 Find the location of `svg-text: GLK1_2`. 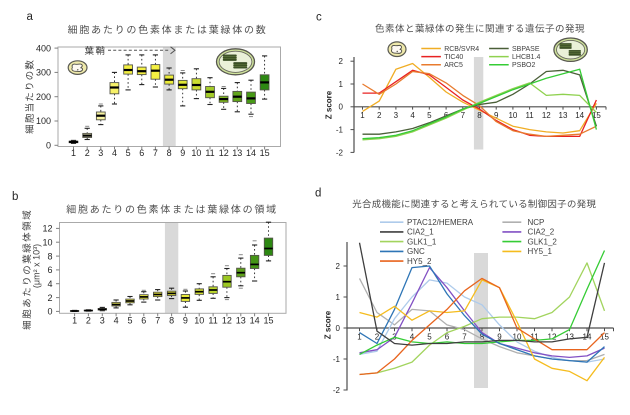

svg-text: GLK1_2 is located at coordinates (543, 241).